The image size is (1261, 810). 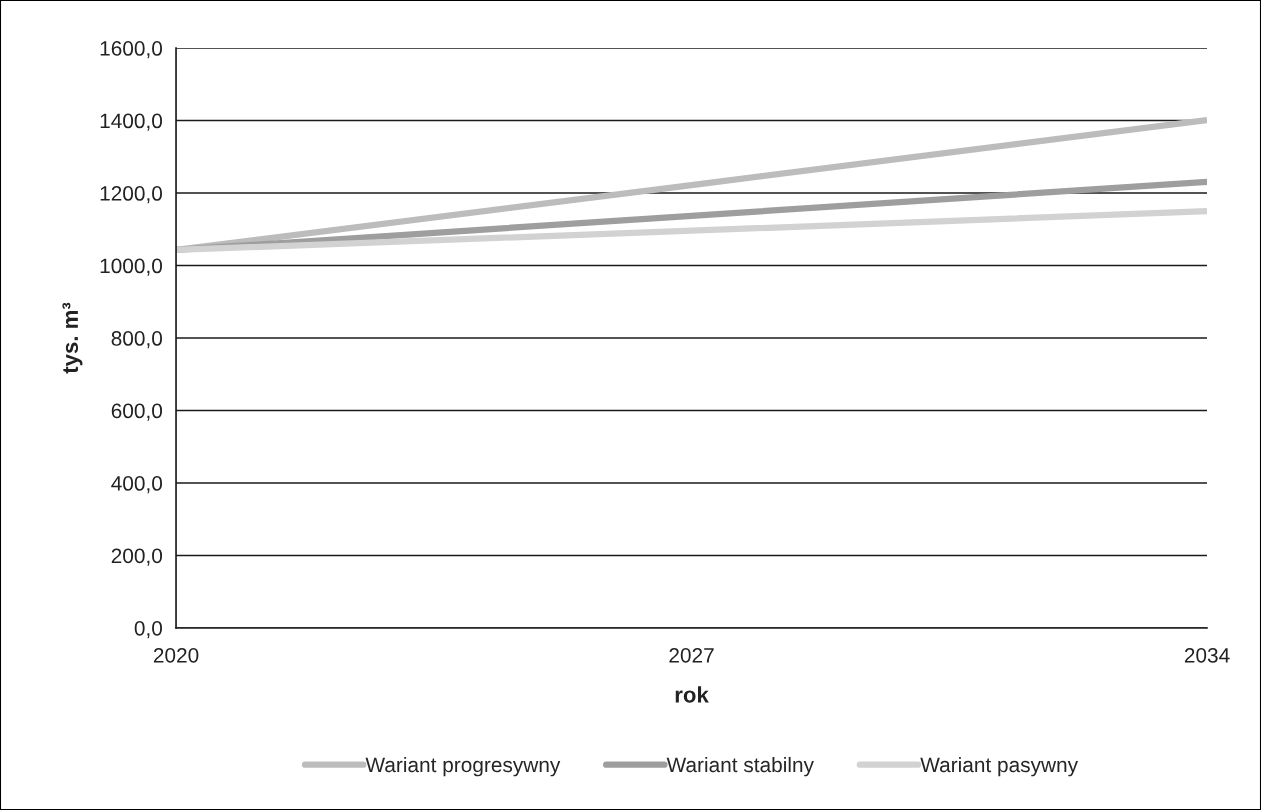 What do you see at coordinates (137, 485) in the screenshot?
I see `y-tick-label: 400,0` at bounding box center [137, 485].